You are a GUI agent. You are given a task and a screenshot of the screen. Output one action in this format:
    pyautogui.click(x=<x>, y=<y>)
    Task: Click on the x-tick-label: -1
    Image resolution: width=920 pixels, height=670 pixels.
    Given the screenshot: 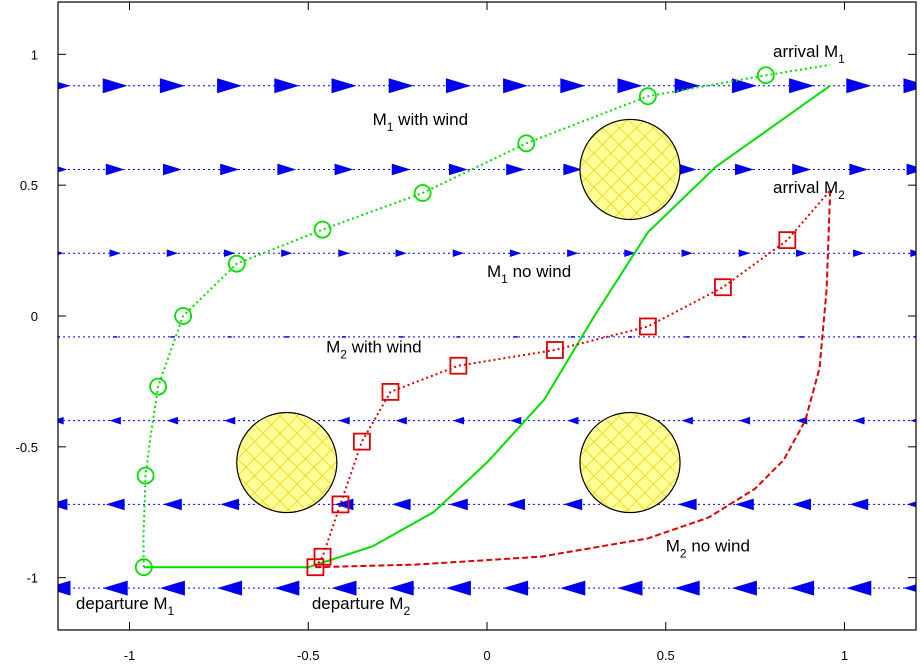 What is the action you would take?
    pyautogui.click(x=130, y=655)
    